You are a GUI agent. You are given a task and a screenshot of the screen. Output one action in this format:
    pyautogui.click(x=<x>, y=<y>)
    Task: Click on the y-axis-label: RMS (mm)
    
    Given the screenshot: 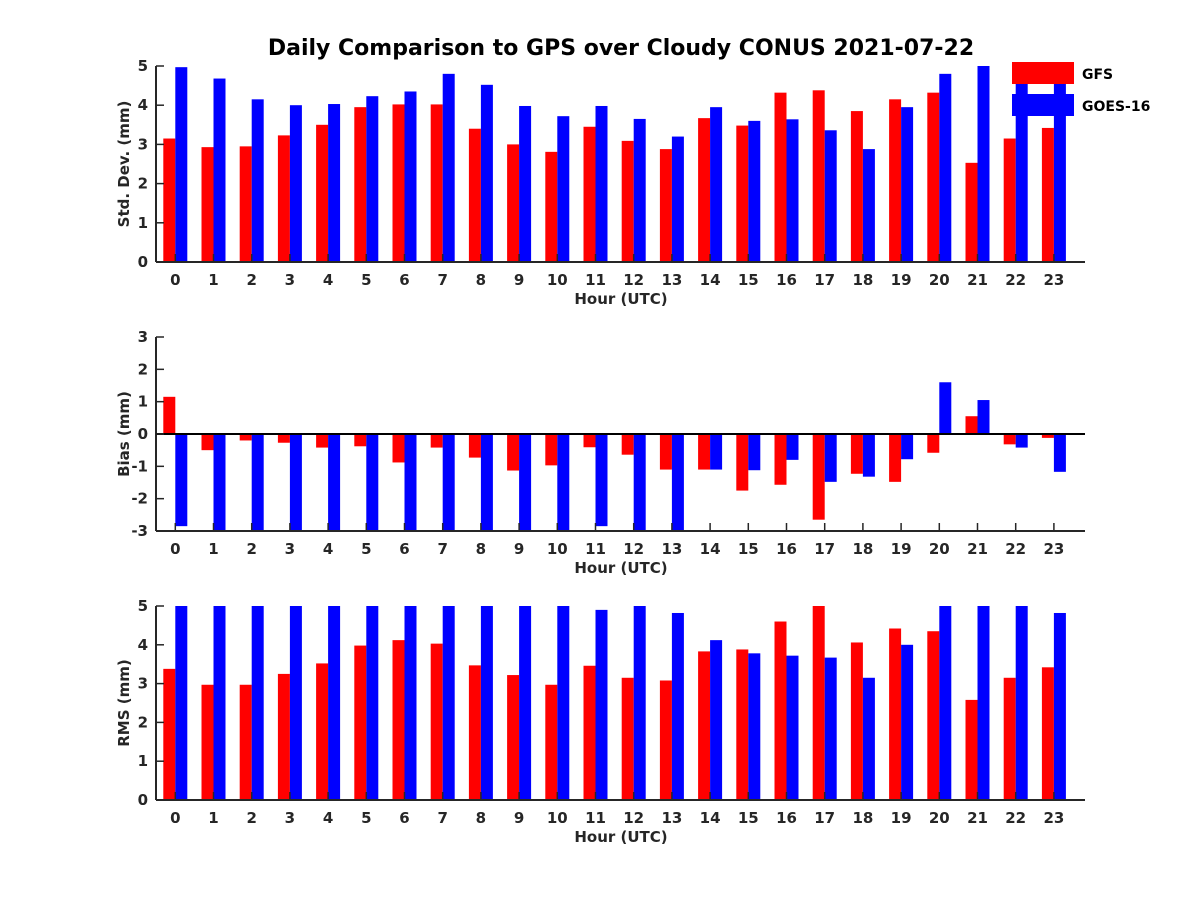 What is the action you would take?
    pyautogui.click(x=124, y=702)
    